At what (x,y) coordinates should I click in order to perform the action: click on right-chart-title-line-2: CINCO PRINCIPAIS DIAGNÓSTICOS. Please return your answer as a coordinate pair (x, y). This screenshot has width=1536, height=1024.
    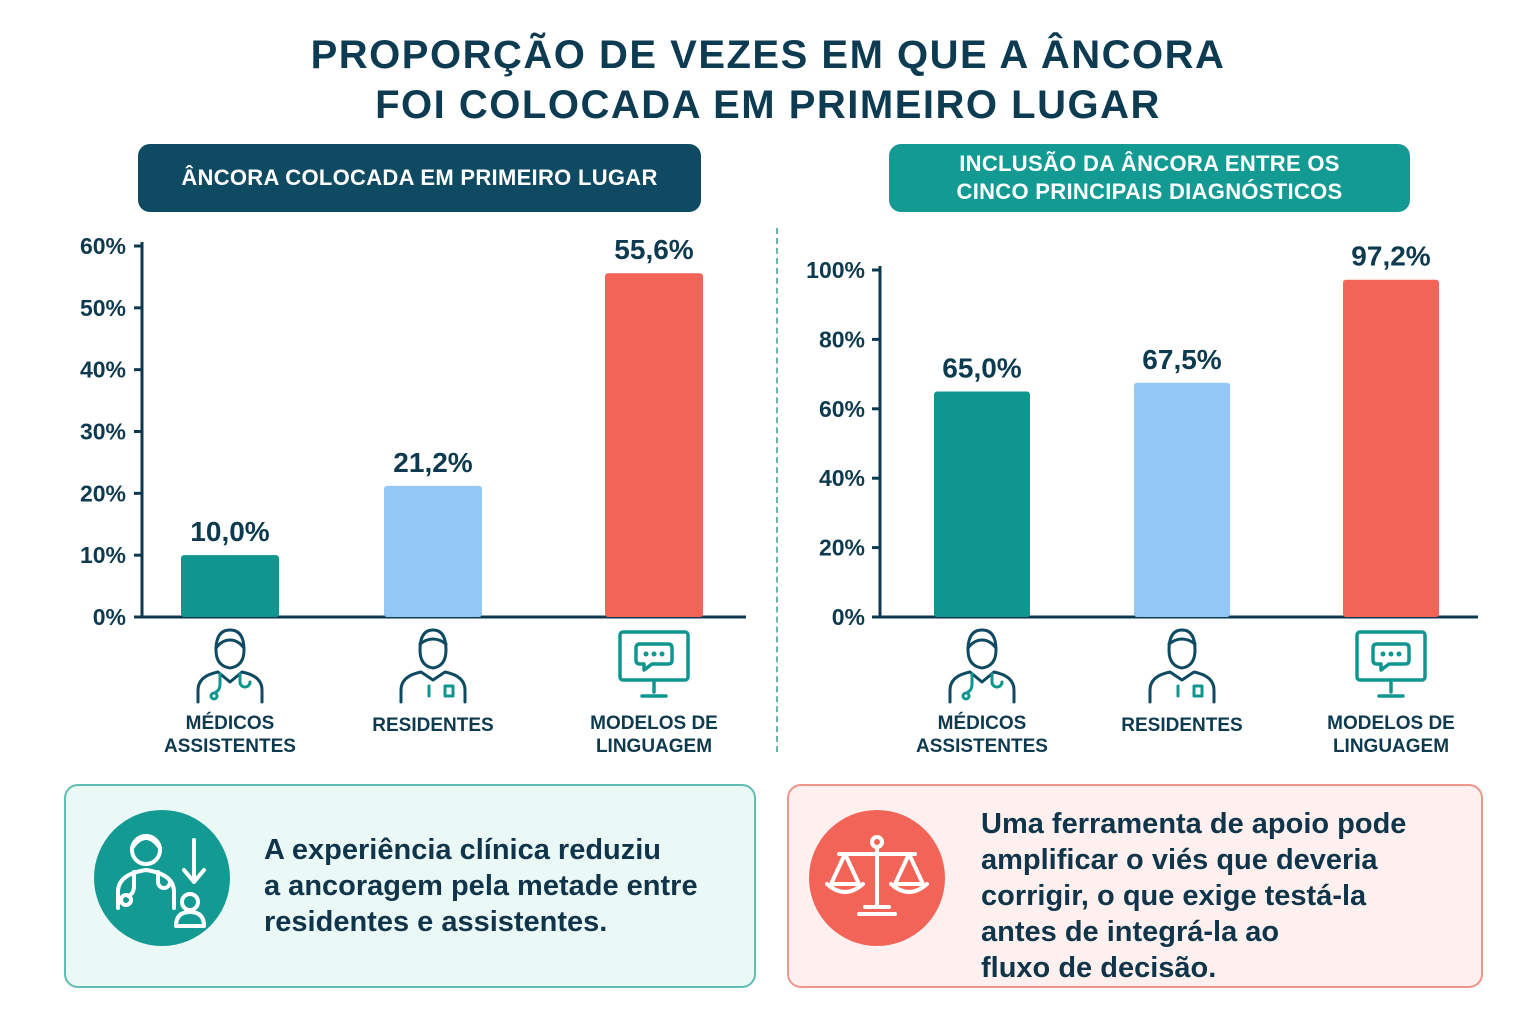
    Looking at the image, I should click on (1149, 191).